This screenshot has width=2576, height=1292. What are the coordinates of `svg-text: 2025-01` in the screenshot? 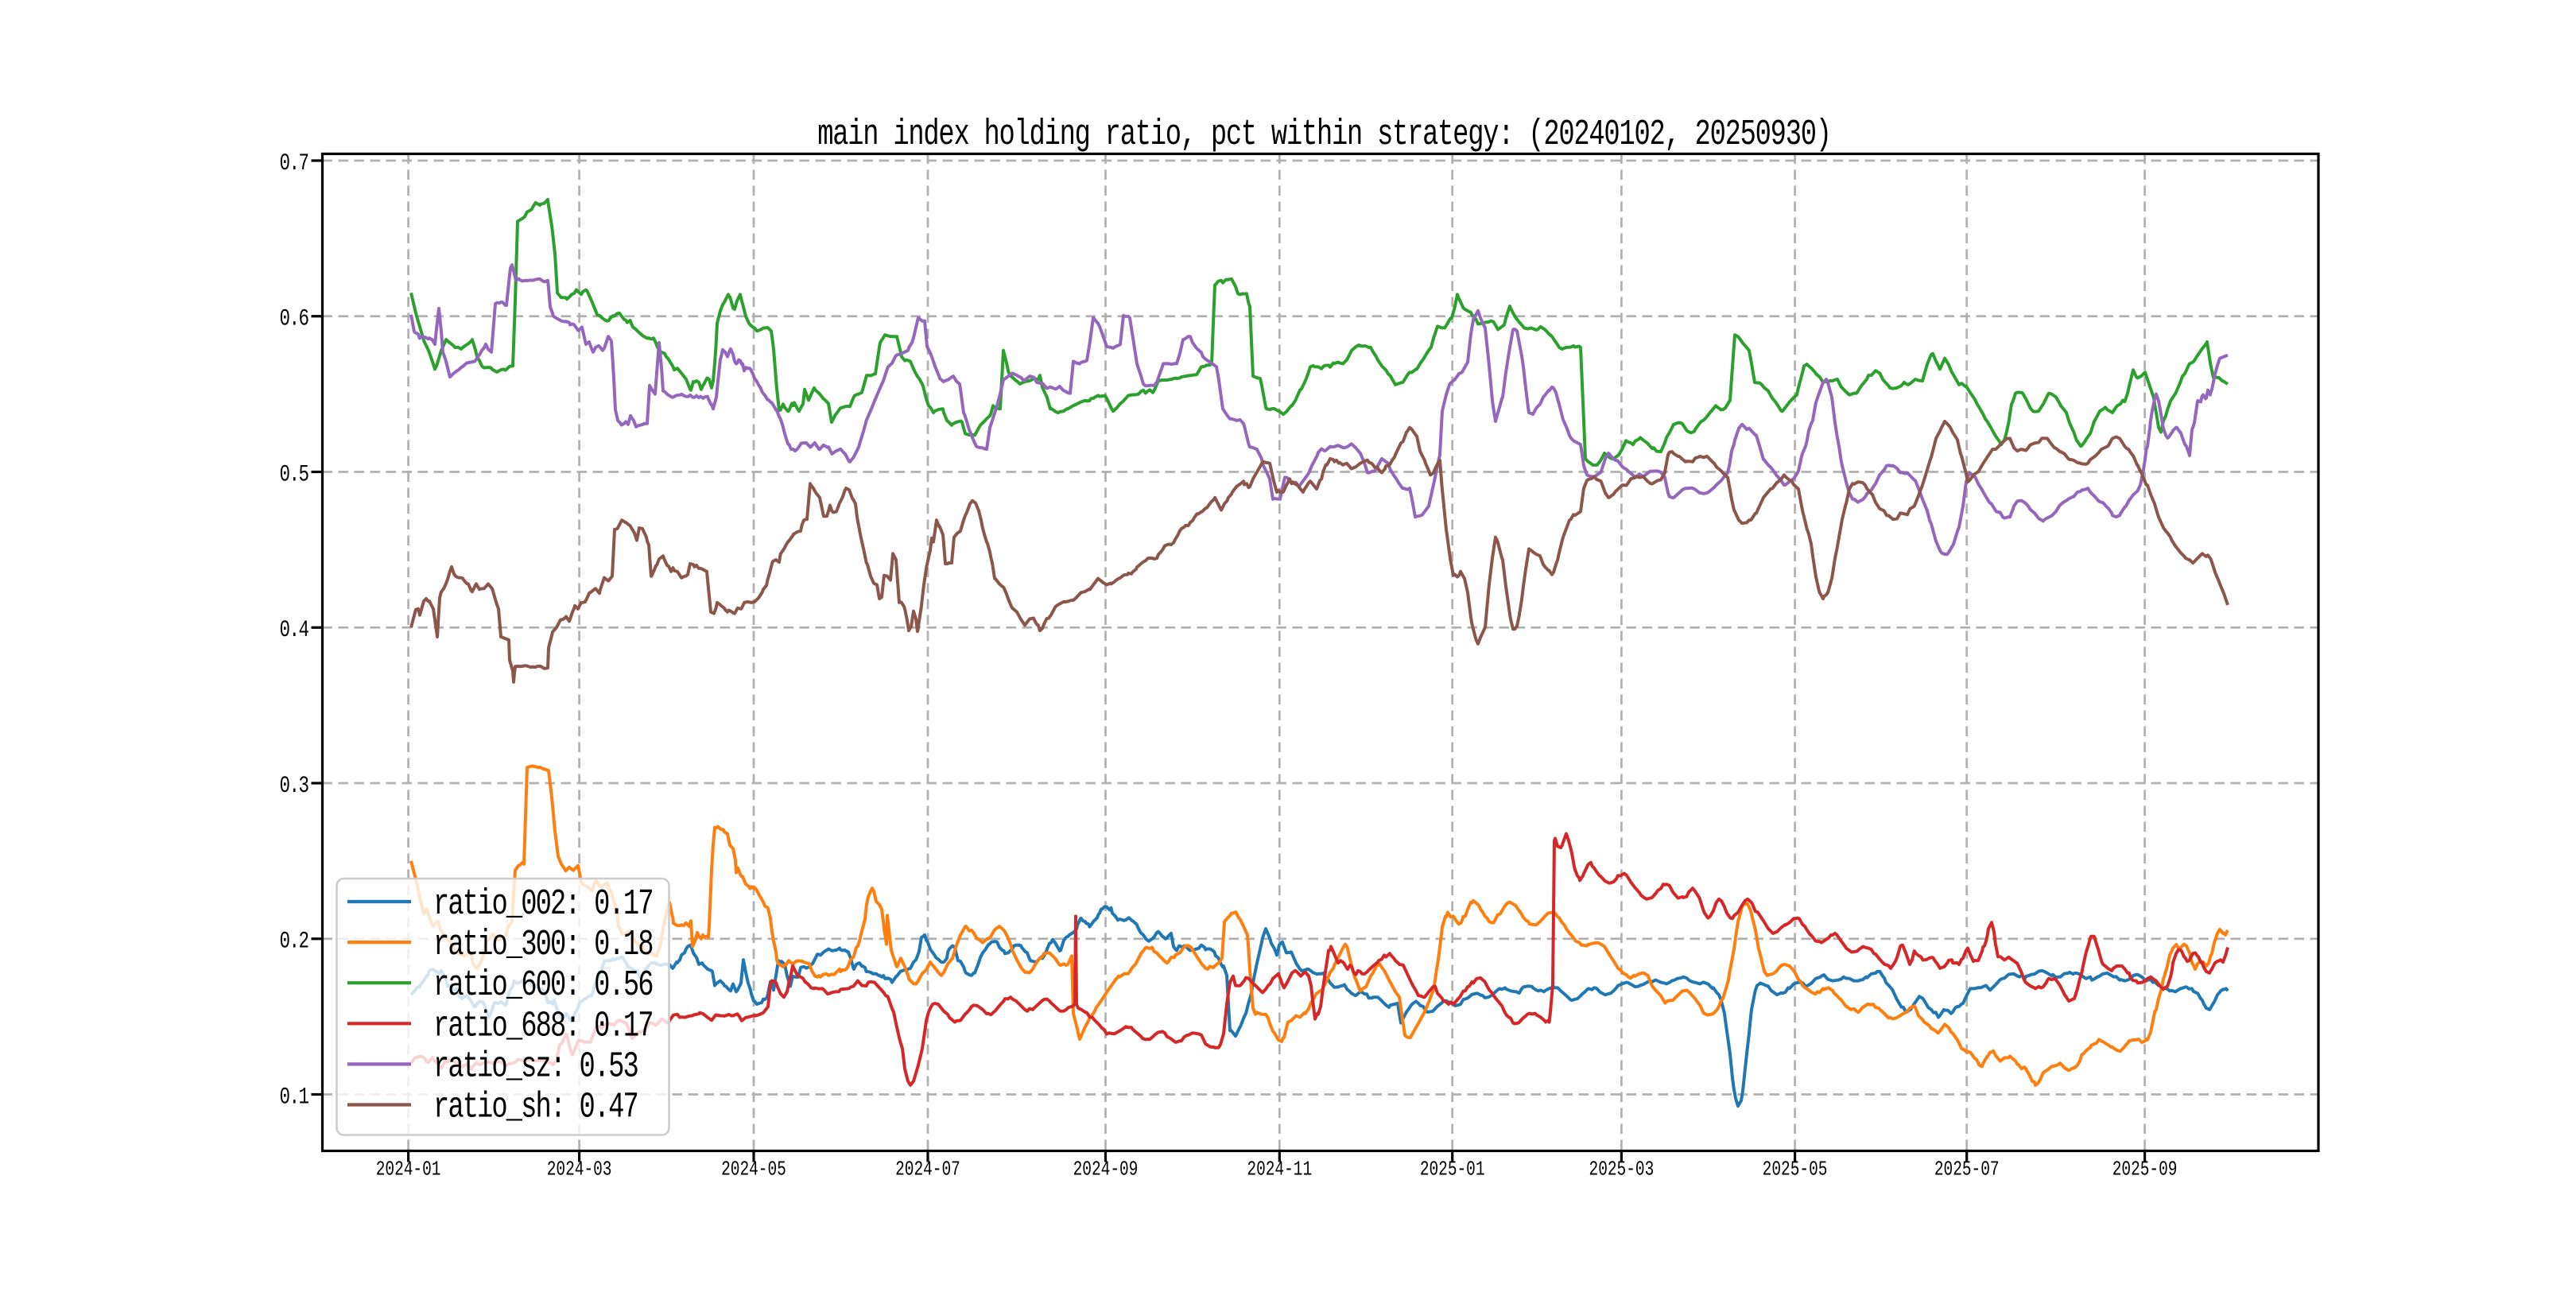 It's located at (1453, 1170).